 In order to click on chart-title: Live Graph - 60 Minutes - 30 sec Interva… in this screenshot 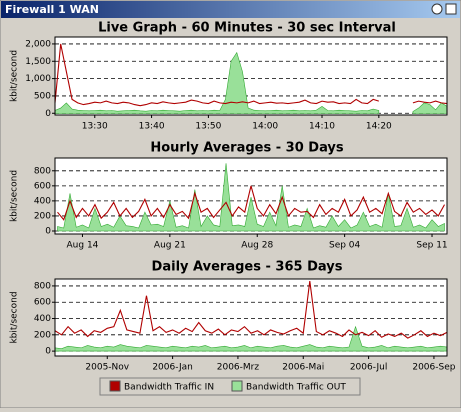, I will do `click(247, 28)`.